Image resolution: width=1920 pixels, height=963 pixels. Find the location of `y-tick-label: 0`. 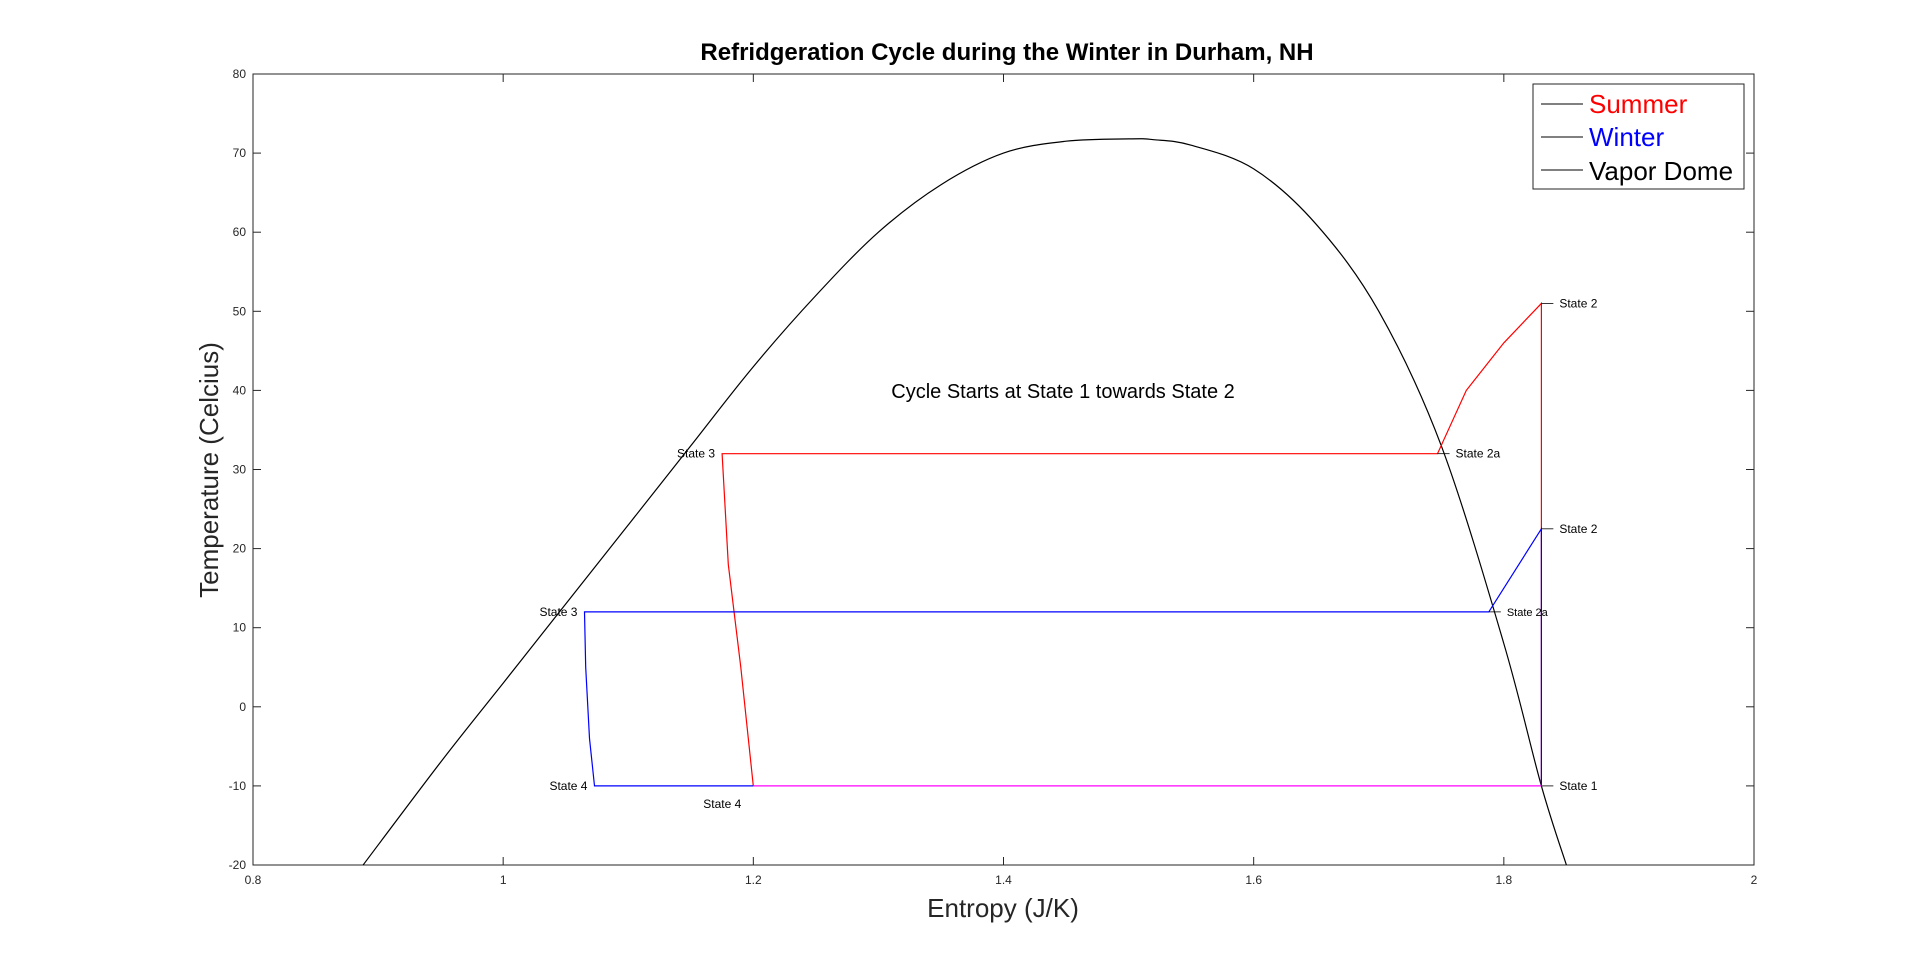

y-tick-label: 0 is located at coordinates (242, 707).